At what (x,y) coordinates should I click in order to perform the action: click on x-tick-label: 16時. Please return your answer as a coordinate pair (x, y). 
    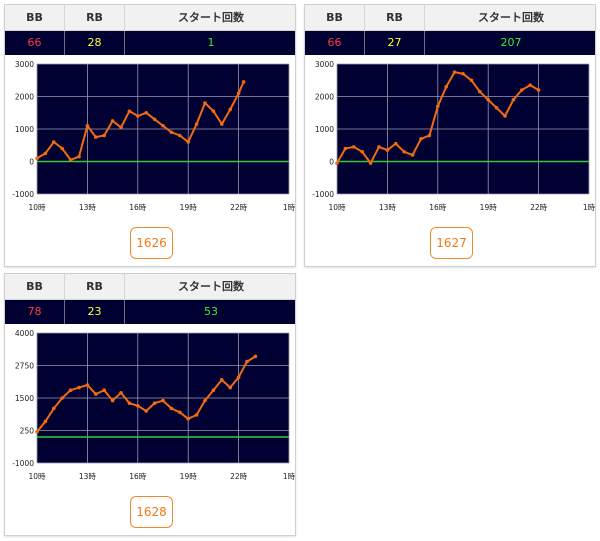
    Looking at the image, I should click on (138, 476).